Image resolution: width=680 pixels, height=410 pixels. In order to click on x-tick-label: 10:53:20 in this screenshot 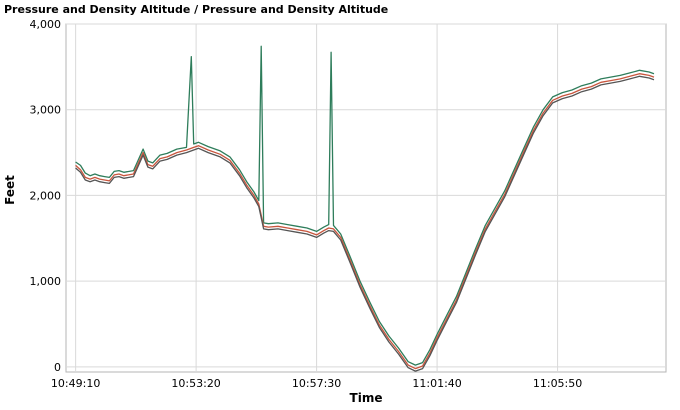, I will do `click(195, 383)`.